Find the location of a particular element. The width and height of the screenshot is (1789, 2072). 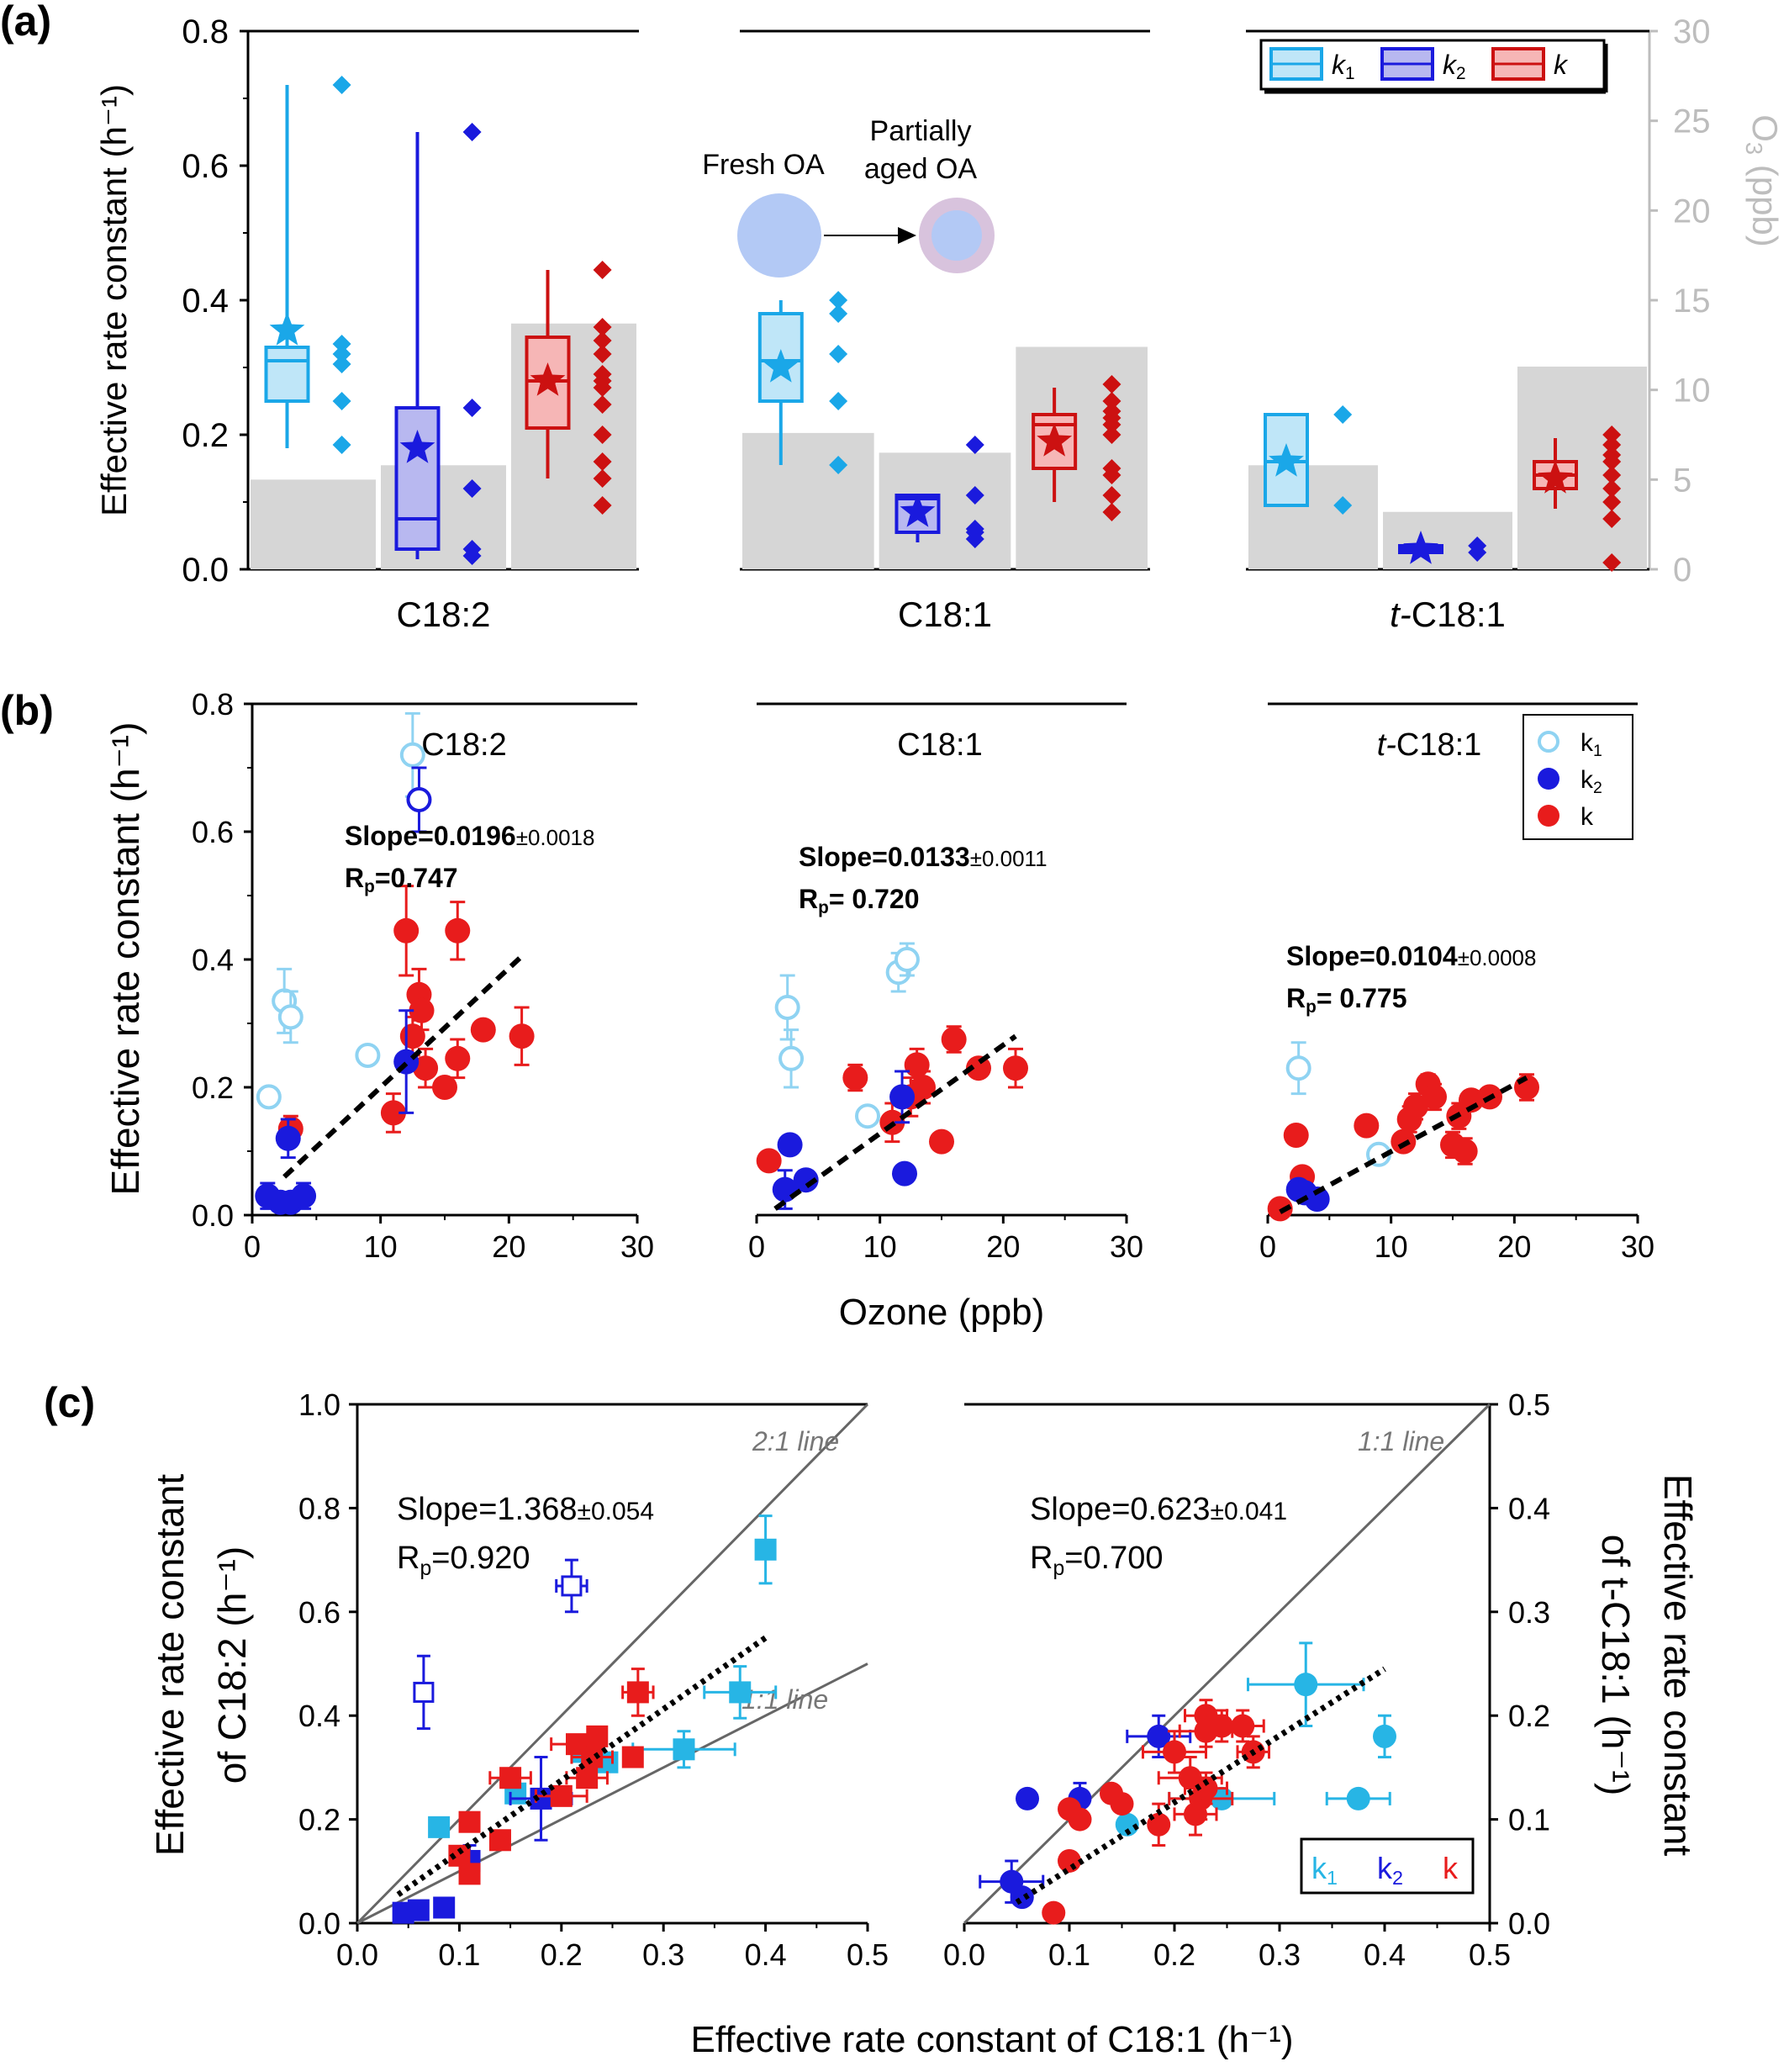

text-part: = 0.775 is located at coordinates (1362, 998).